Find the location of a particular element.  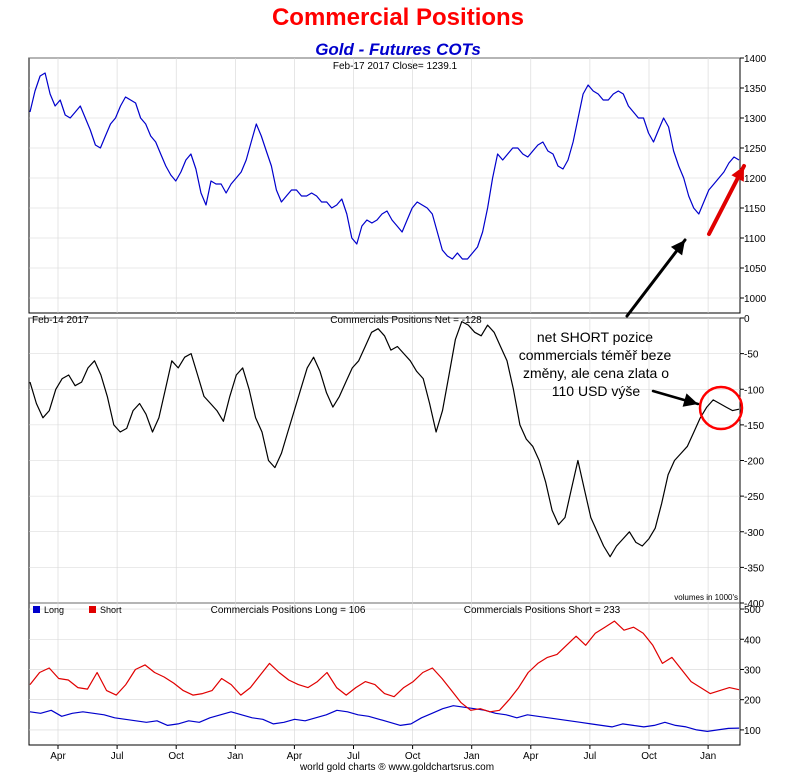

y-tick-label: 400 is located at coordinates (752, 640).